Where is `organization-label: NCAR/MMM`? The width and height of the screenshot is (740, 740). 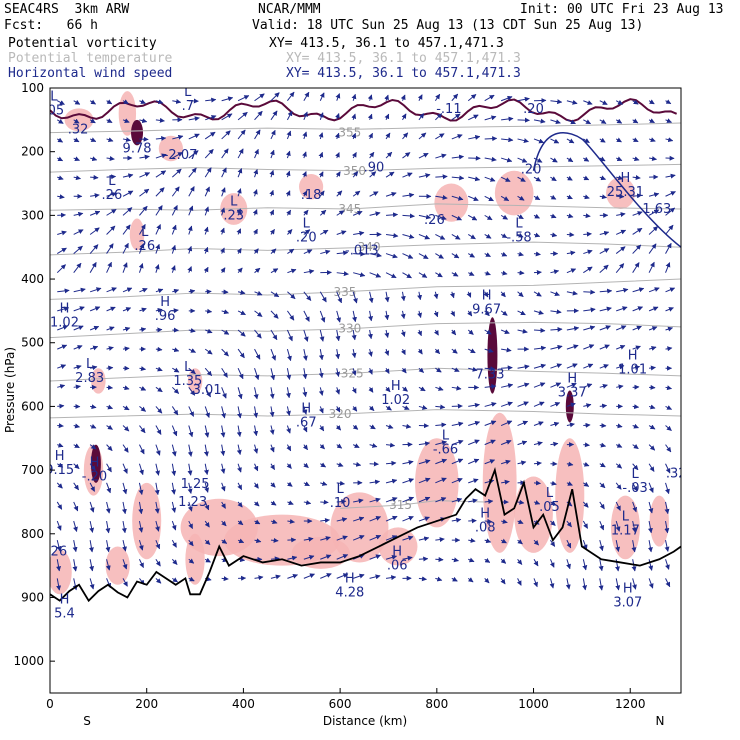
organization-label: NCAR/MMM is located at coordinates (289, 9).